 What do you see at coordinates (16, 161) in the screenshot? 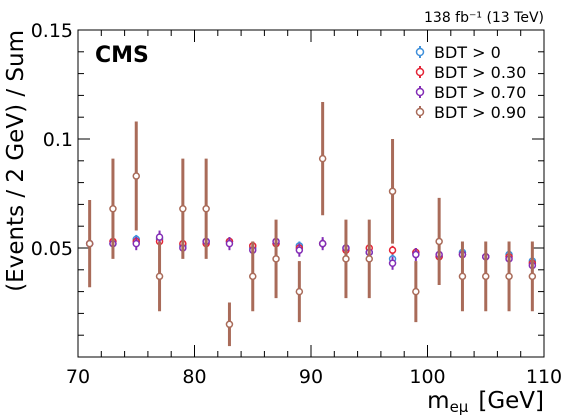
I see `y-axis-label: (Events / 2 GeV) / Sum` at bounding box center [16, 161].